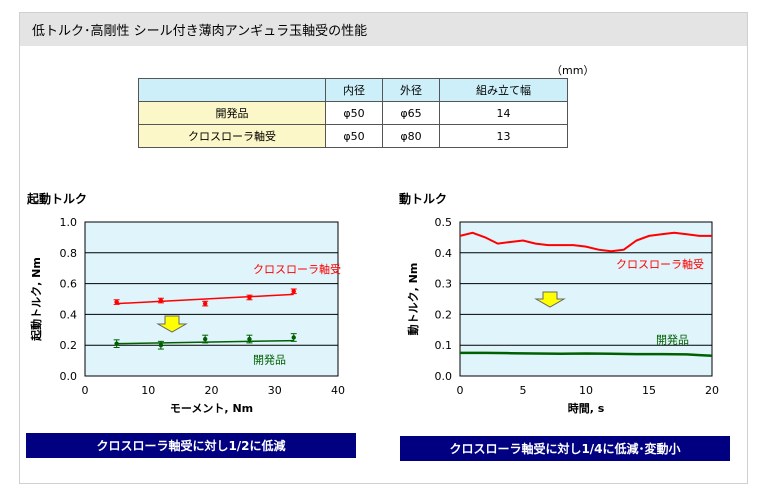  I want to click on y-tick-label: 0.6, so click(69, 284).